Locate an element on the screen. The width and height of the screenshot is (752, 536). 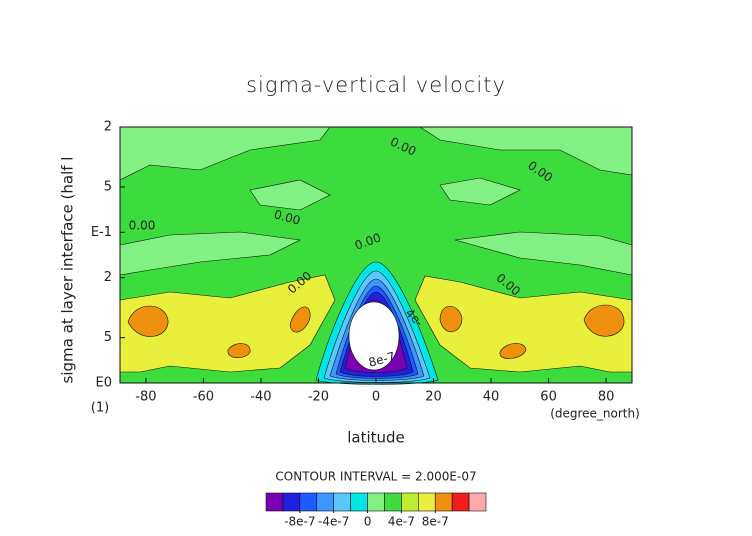
contour-label: 8e-7 is located at coordinates (382, 359).